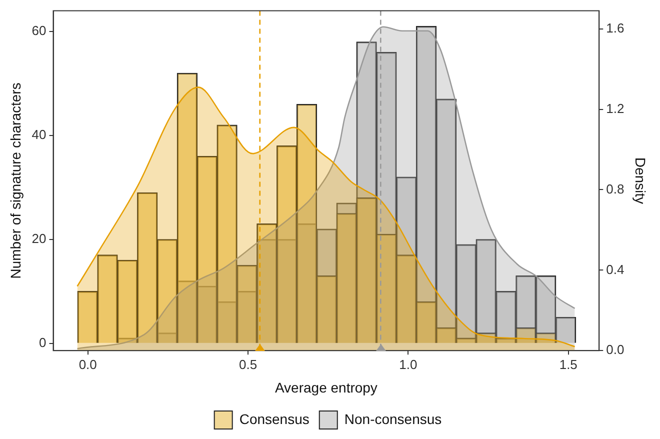 The width and height of the screenshot is (660, 439). What do you see at coordinates (15, 180) in the screenshot?
I see `y-axis-title: Number of signature characters` at bounding box center [15, 180].